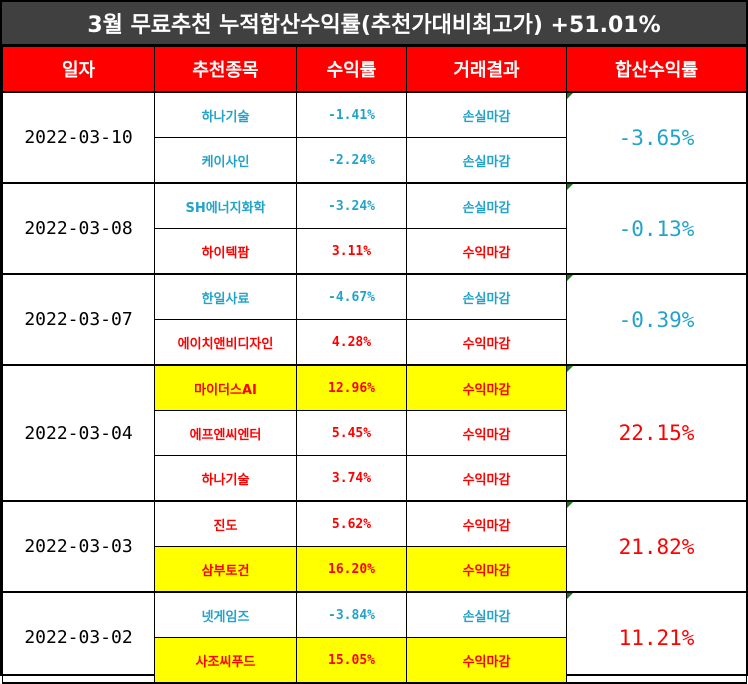 This screenshot has height=684, width=748. What do you see at coordinates (225, 614) in the screenshot?
I see `stock-name-cell: 넷게임즈` at bounding box center [225, 614].